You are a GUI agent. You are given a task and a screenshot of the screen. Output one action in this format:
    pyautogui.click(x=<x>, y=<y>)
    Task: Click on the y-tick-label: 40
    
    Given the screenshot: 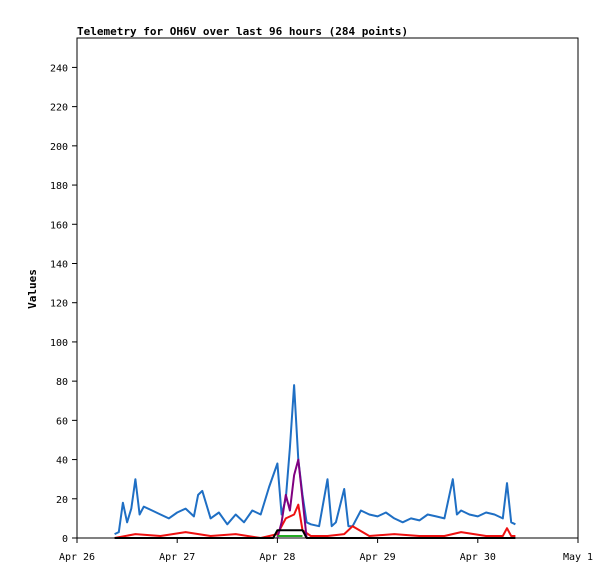 What is the action you would take?
    pyautogui.click(x=62, y=461)
    